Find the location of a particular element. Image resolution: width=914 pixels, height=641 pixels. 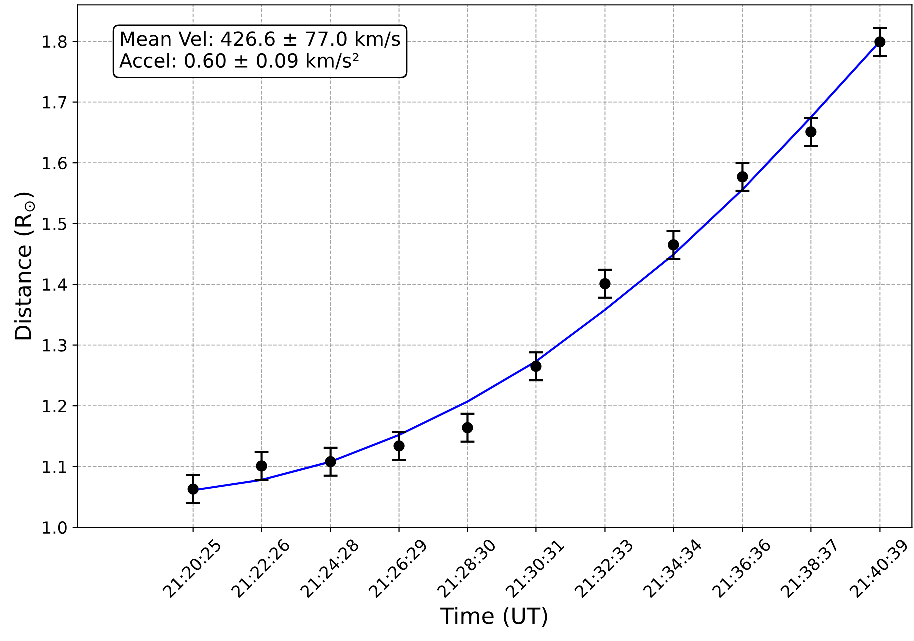

y-tick-label: 1.7 is located at coordinates (55, 102).